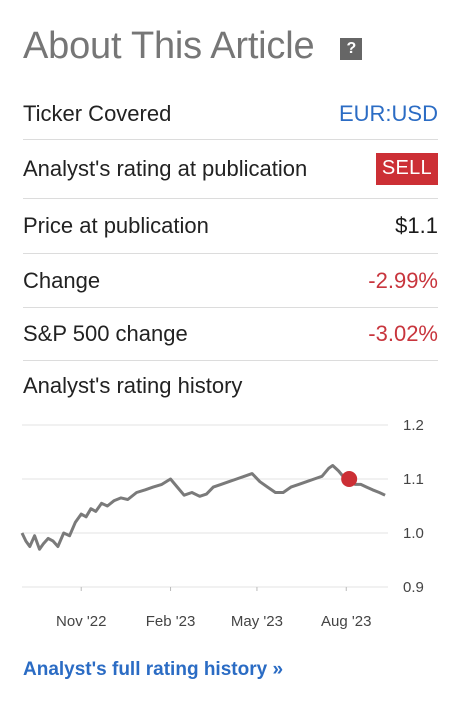  I want to click on x-tick-label: May '23, so click(257, 621).